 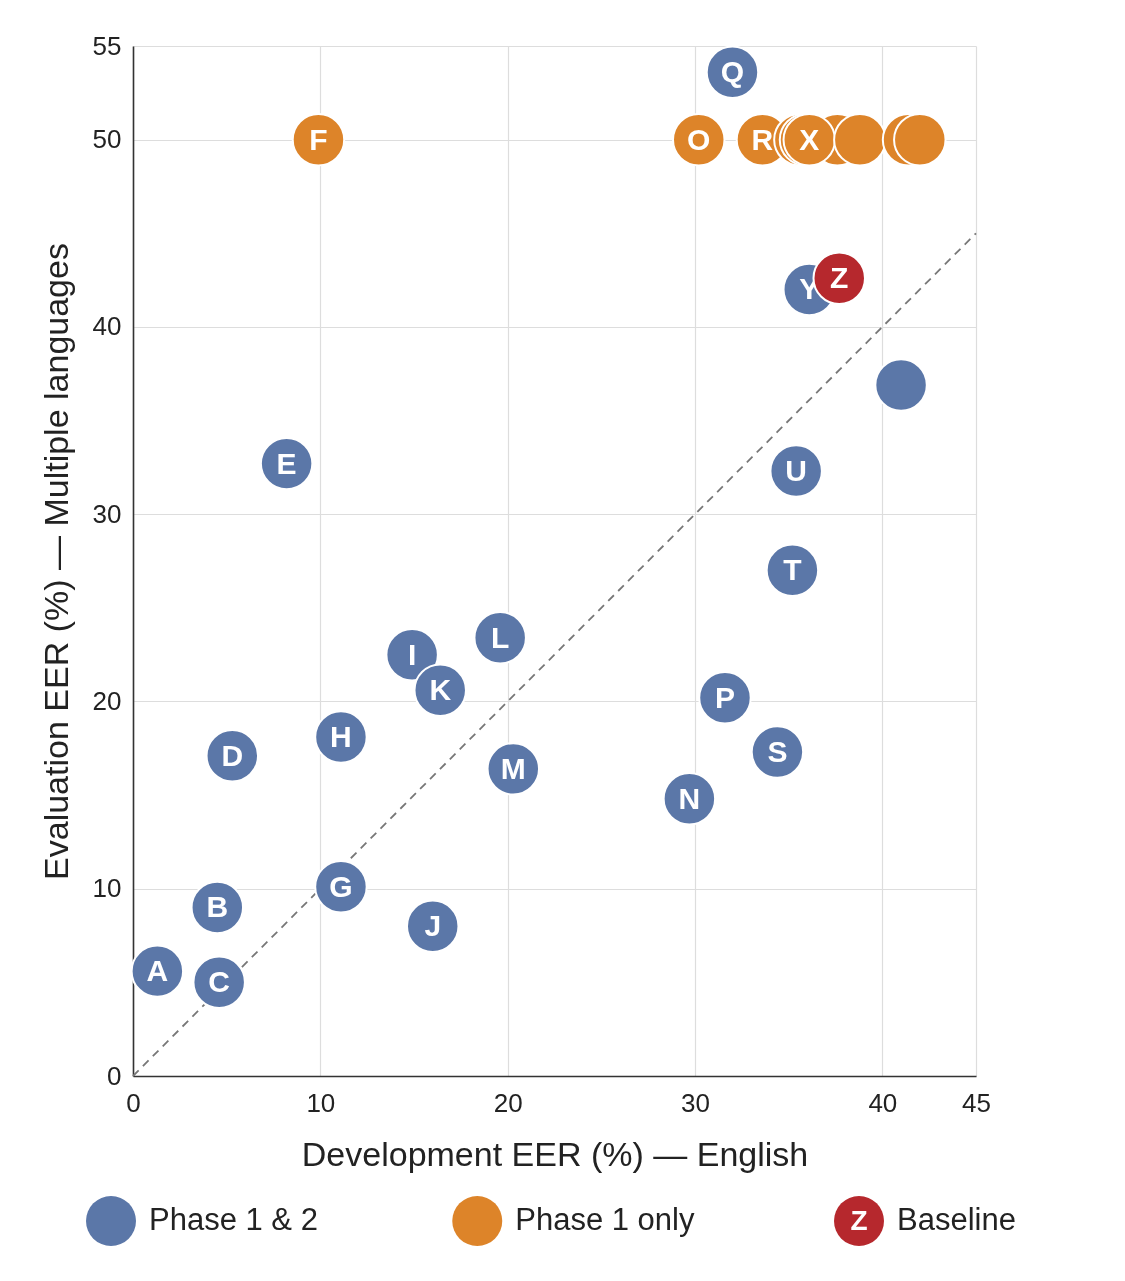 What do you see at coordinates (286, 463) in the screenshot?
I see `data-label: E` at bounding box center [286, 463].